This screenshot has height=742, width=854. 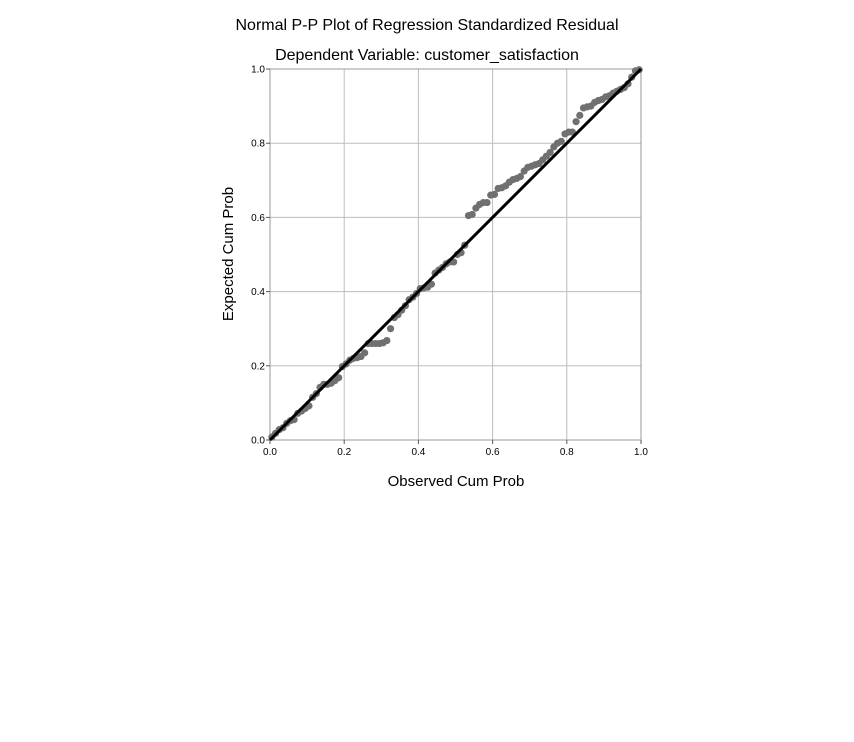 I want to click on x-tick-label: 1.0, so click(x=641, y=452).